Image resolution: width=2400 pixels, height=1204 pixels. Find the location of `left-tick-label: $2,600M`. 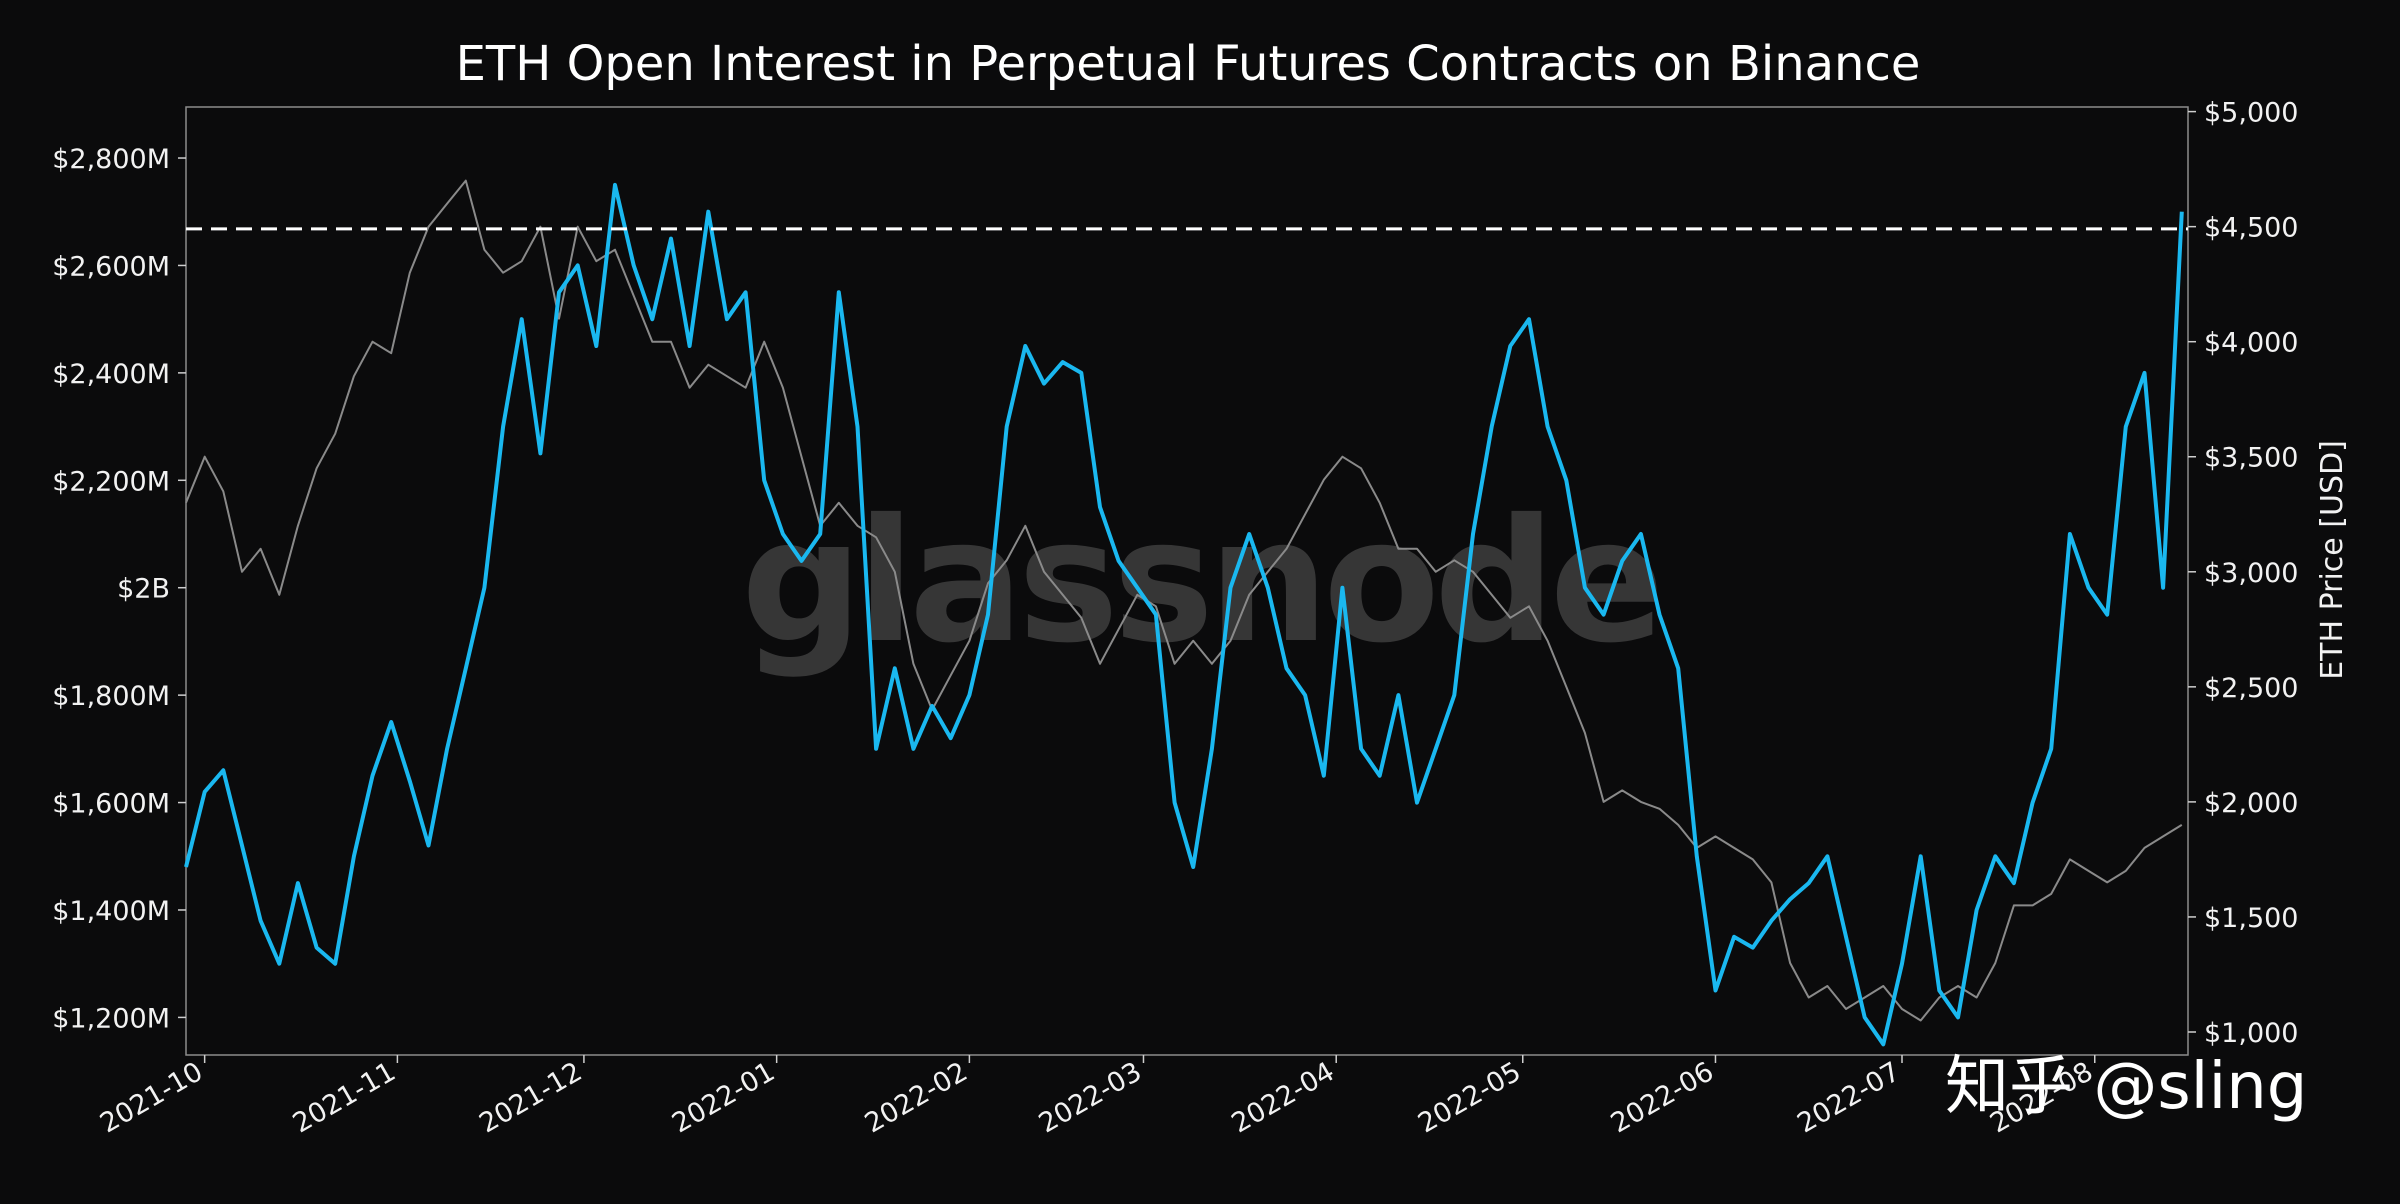

left-tick-label: $2,600M is located at coordinates (111, 266).